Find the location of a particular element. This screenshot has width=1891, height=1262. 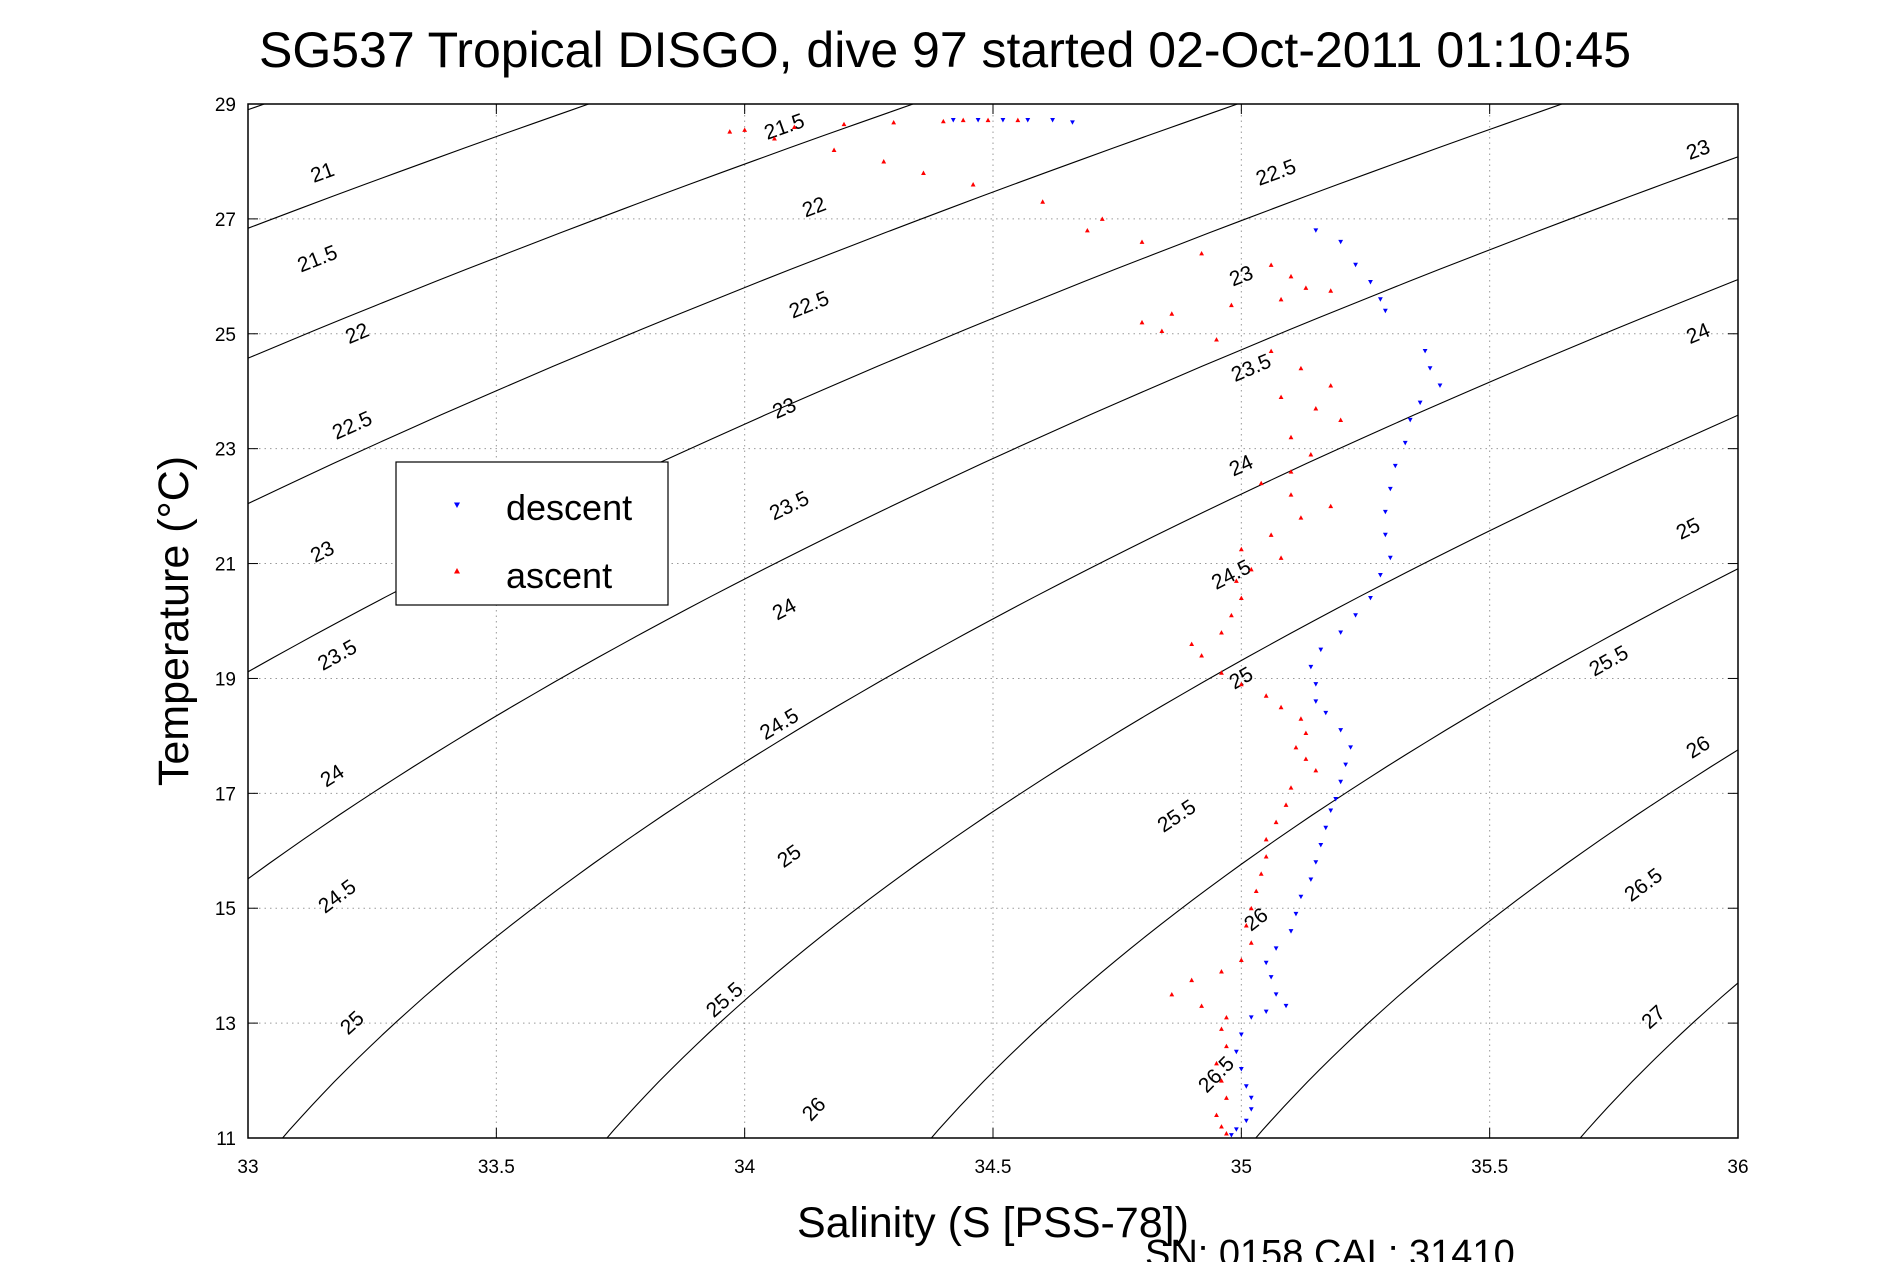

legend: descent ascent is located at coordinates (532, 533).